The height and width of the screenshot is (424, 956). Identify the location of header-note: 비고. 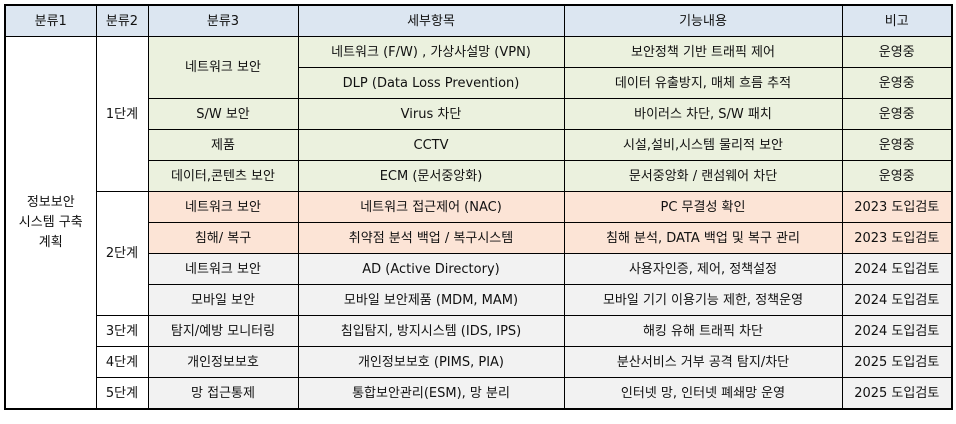
(897, 20).